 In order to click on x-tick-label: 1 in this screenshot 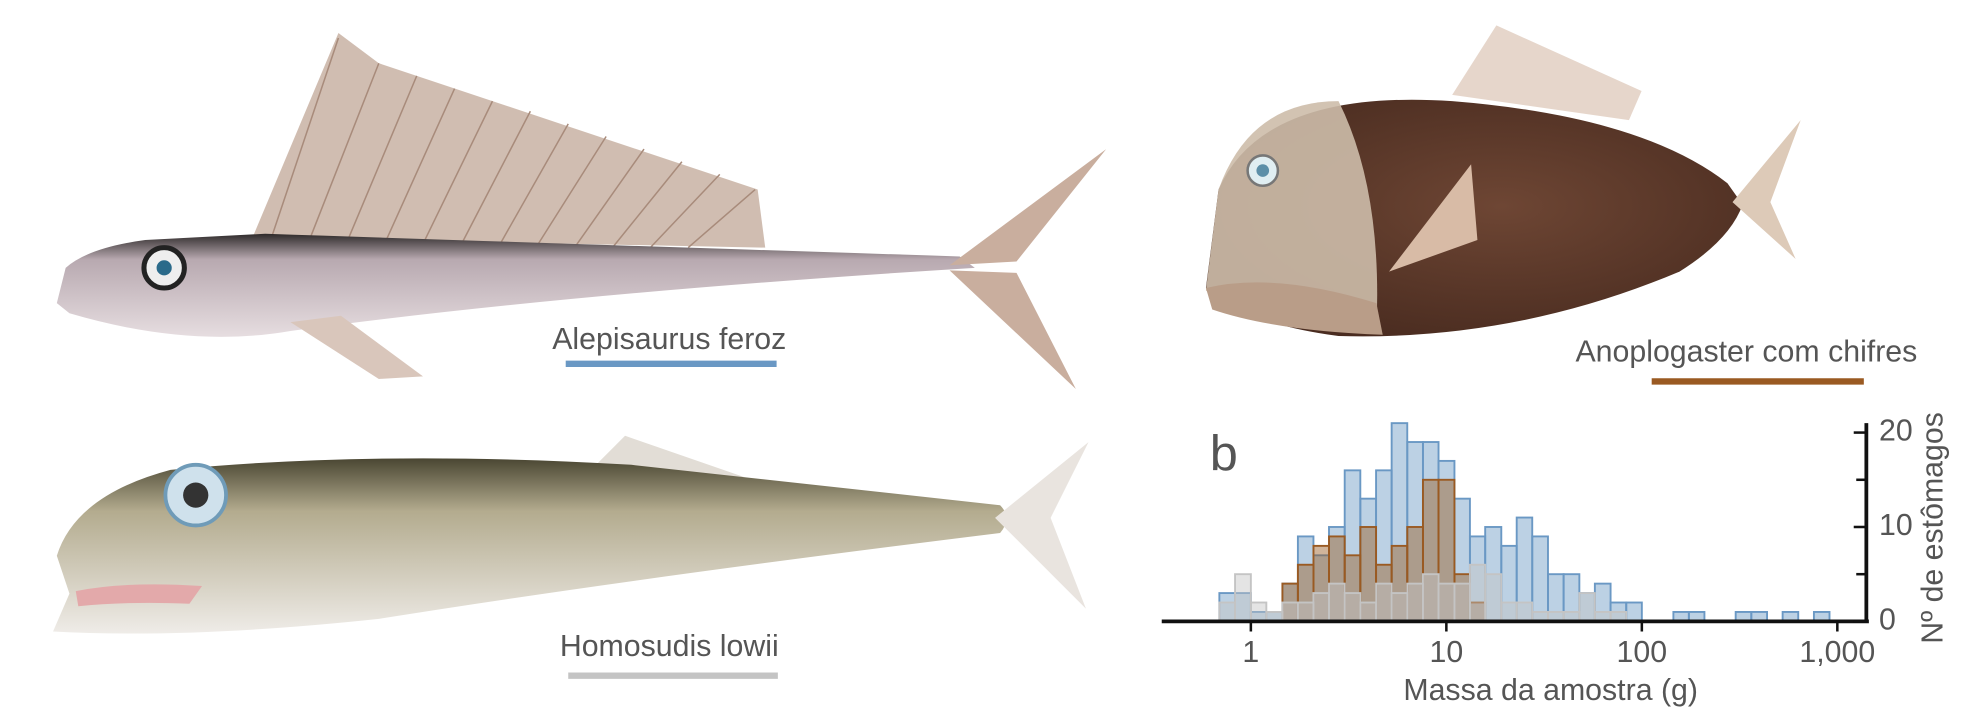, I will do `click(1250, 652)`.